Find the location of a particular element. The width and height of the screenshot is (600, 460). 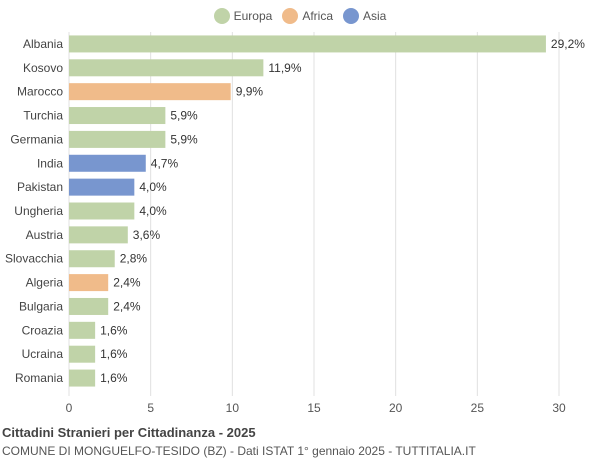

legend-item-africa: Africa is located at coordinates (307, 16).